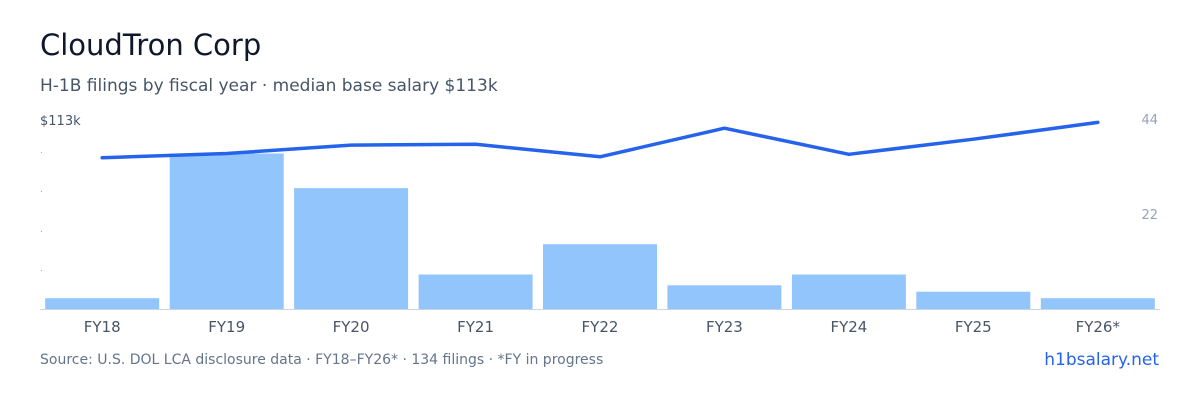  I want to click on chart-title: CloudTron Corp, so click(151, 45).